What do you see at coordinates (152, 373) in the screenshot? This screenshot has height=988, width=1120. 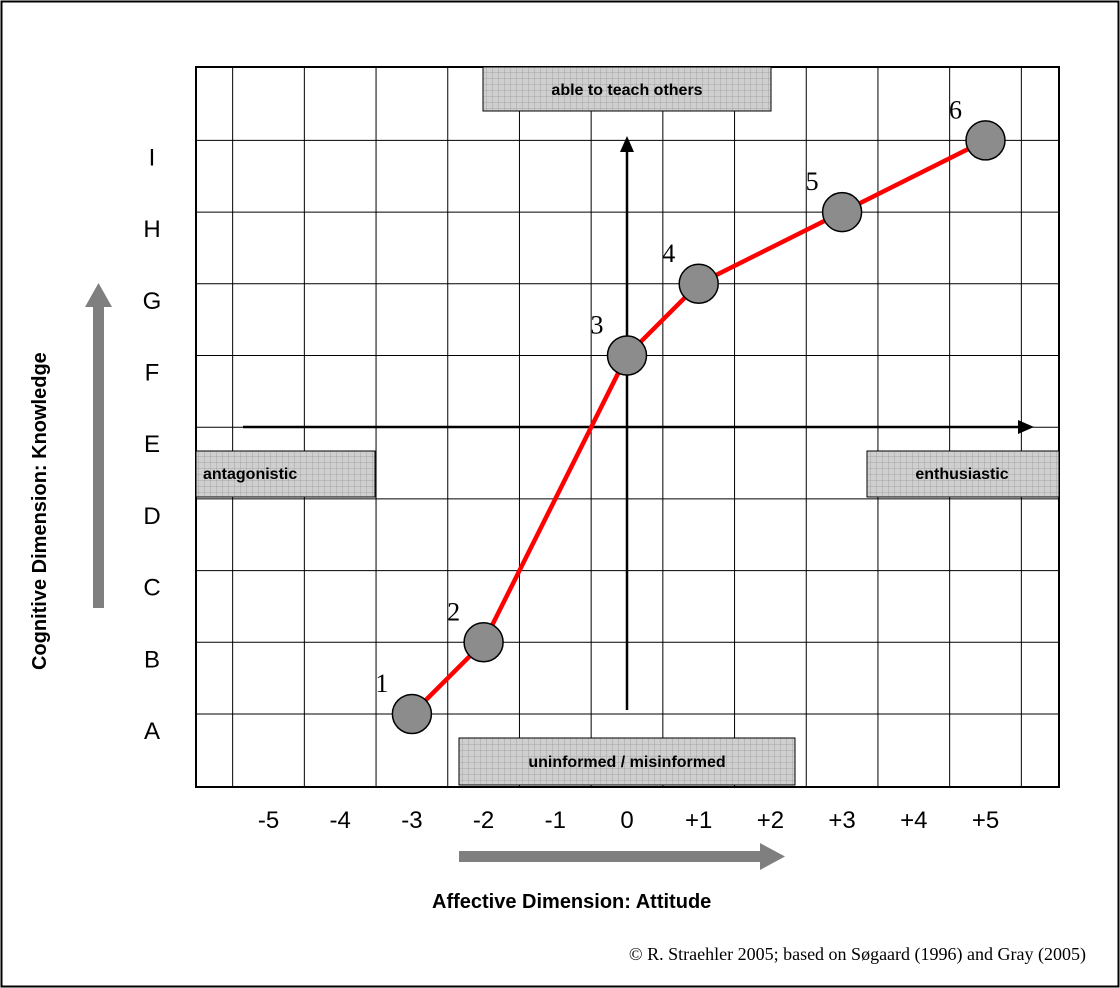 I see `y-tick-label: F` at bounding box center [152, 373].